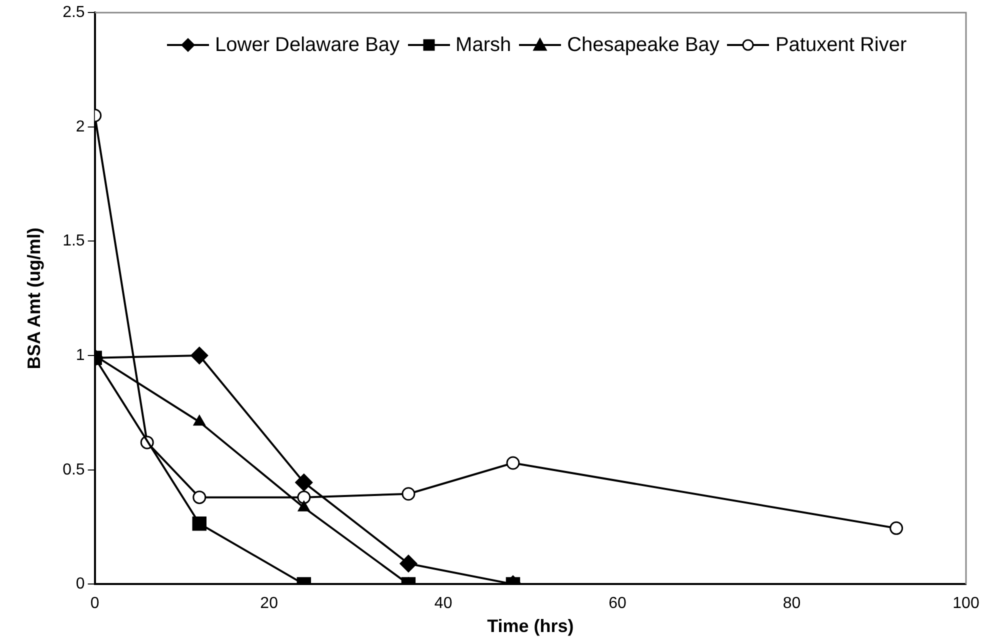  What do you see at coordinates (484, 45) in the screenshot?
I see `legend-label: Marsh` at bounding box center [484, 45].